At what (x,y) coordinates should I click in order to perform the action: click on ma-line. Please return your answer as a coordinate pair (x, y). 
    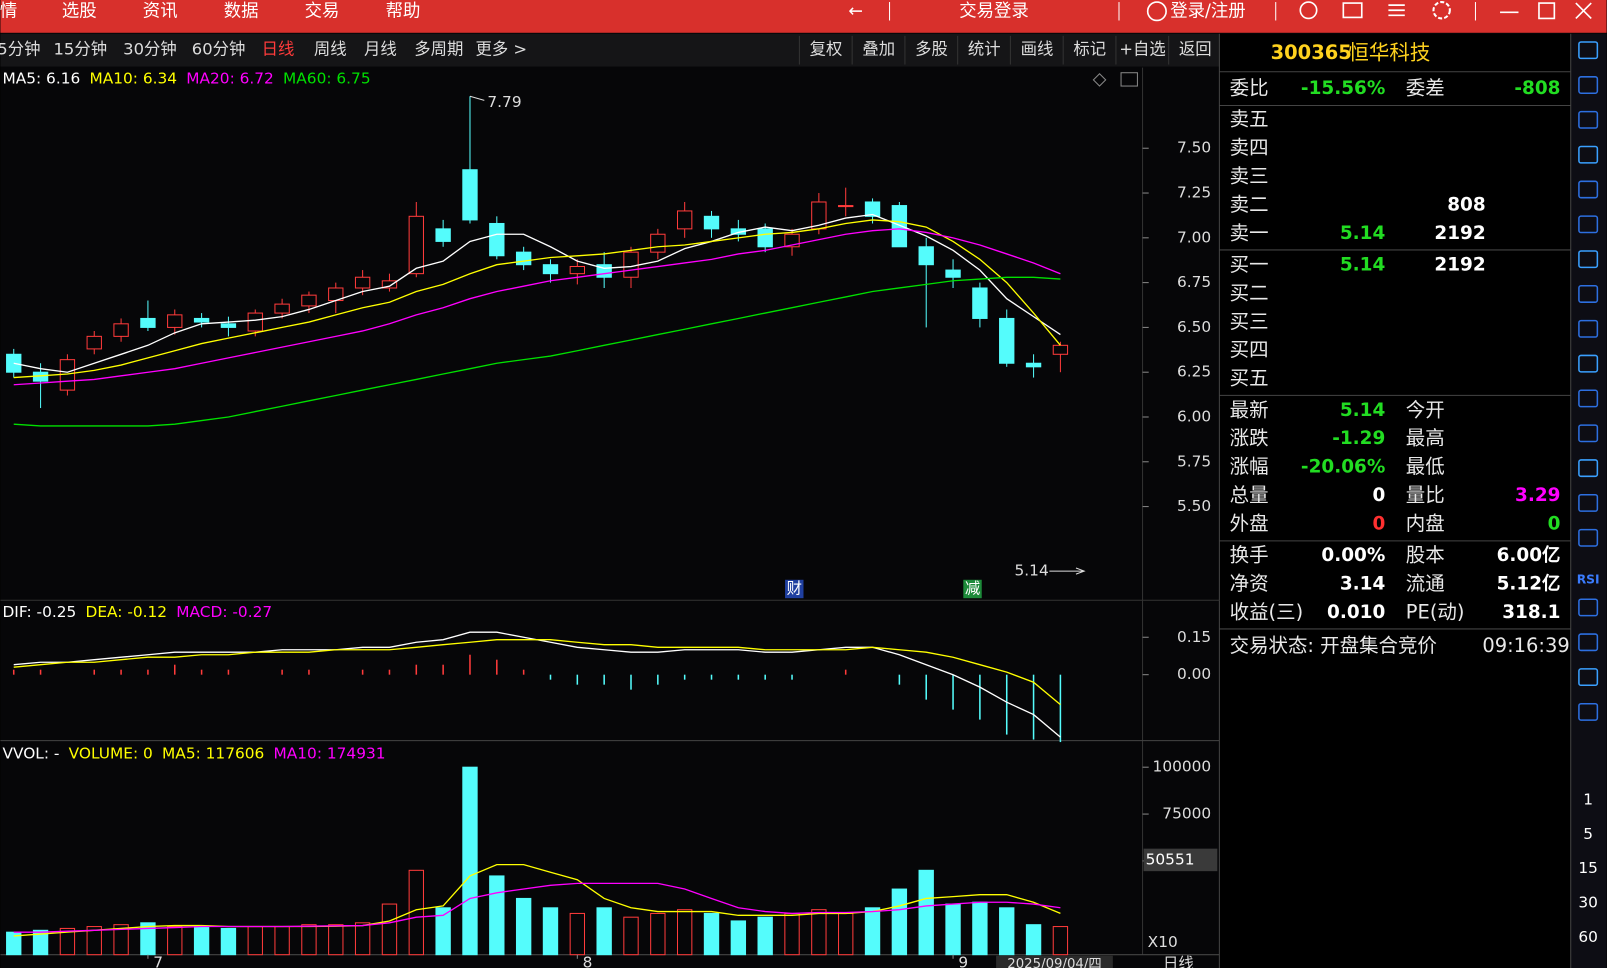
    Looking at the image, I should click on (537, 299).